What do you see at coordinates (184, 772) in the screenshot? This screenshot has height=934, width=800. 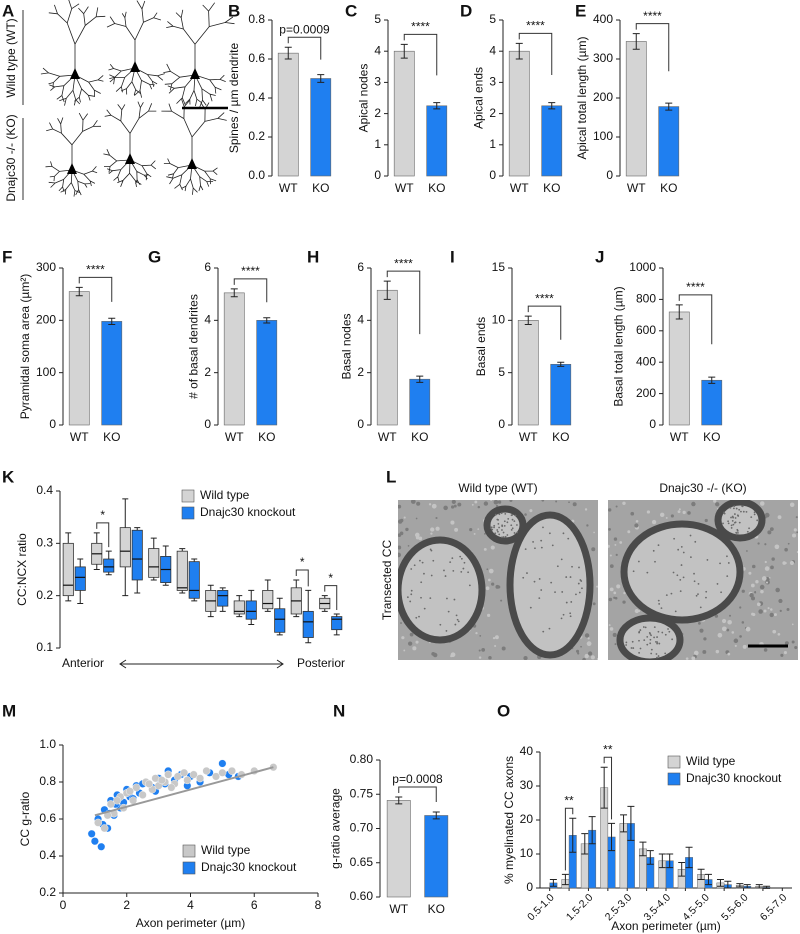 I see `point` at bounding box center [184, 772].